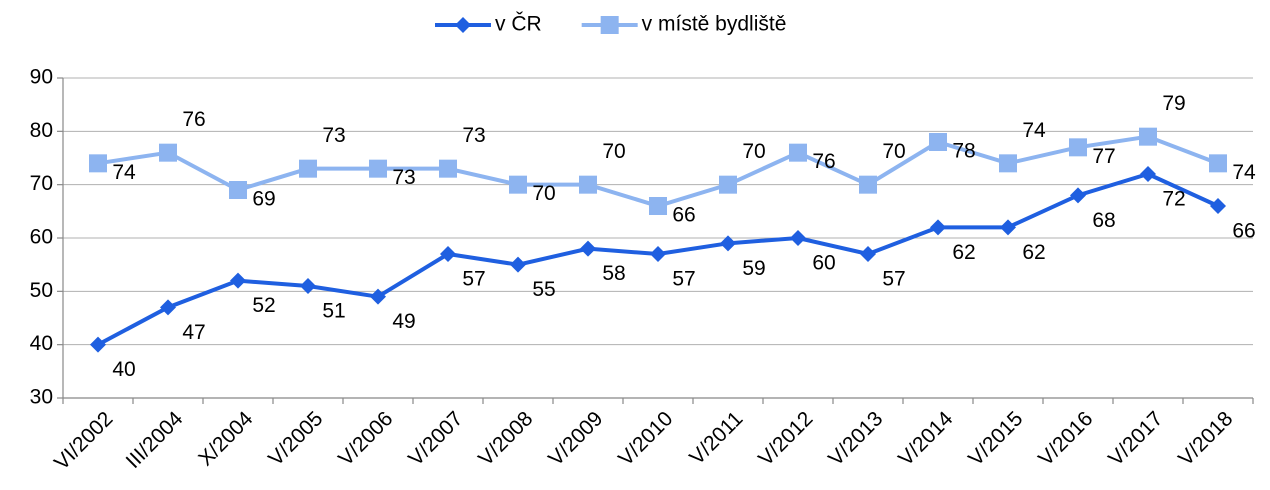  What do you see at coordinates (645, 438) in the screenshot?
I see `x-tick-label: V/2010` at bounding box center [645, 438].